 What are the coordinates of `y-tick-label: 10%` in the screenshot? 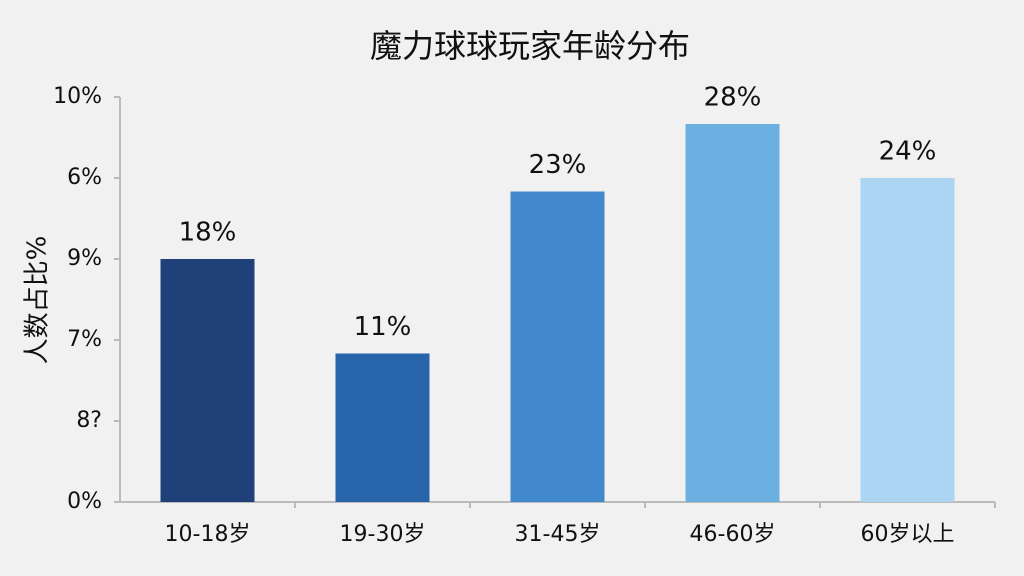 It's located at (77, 96).